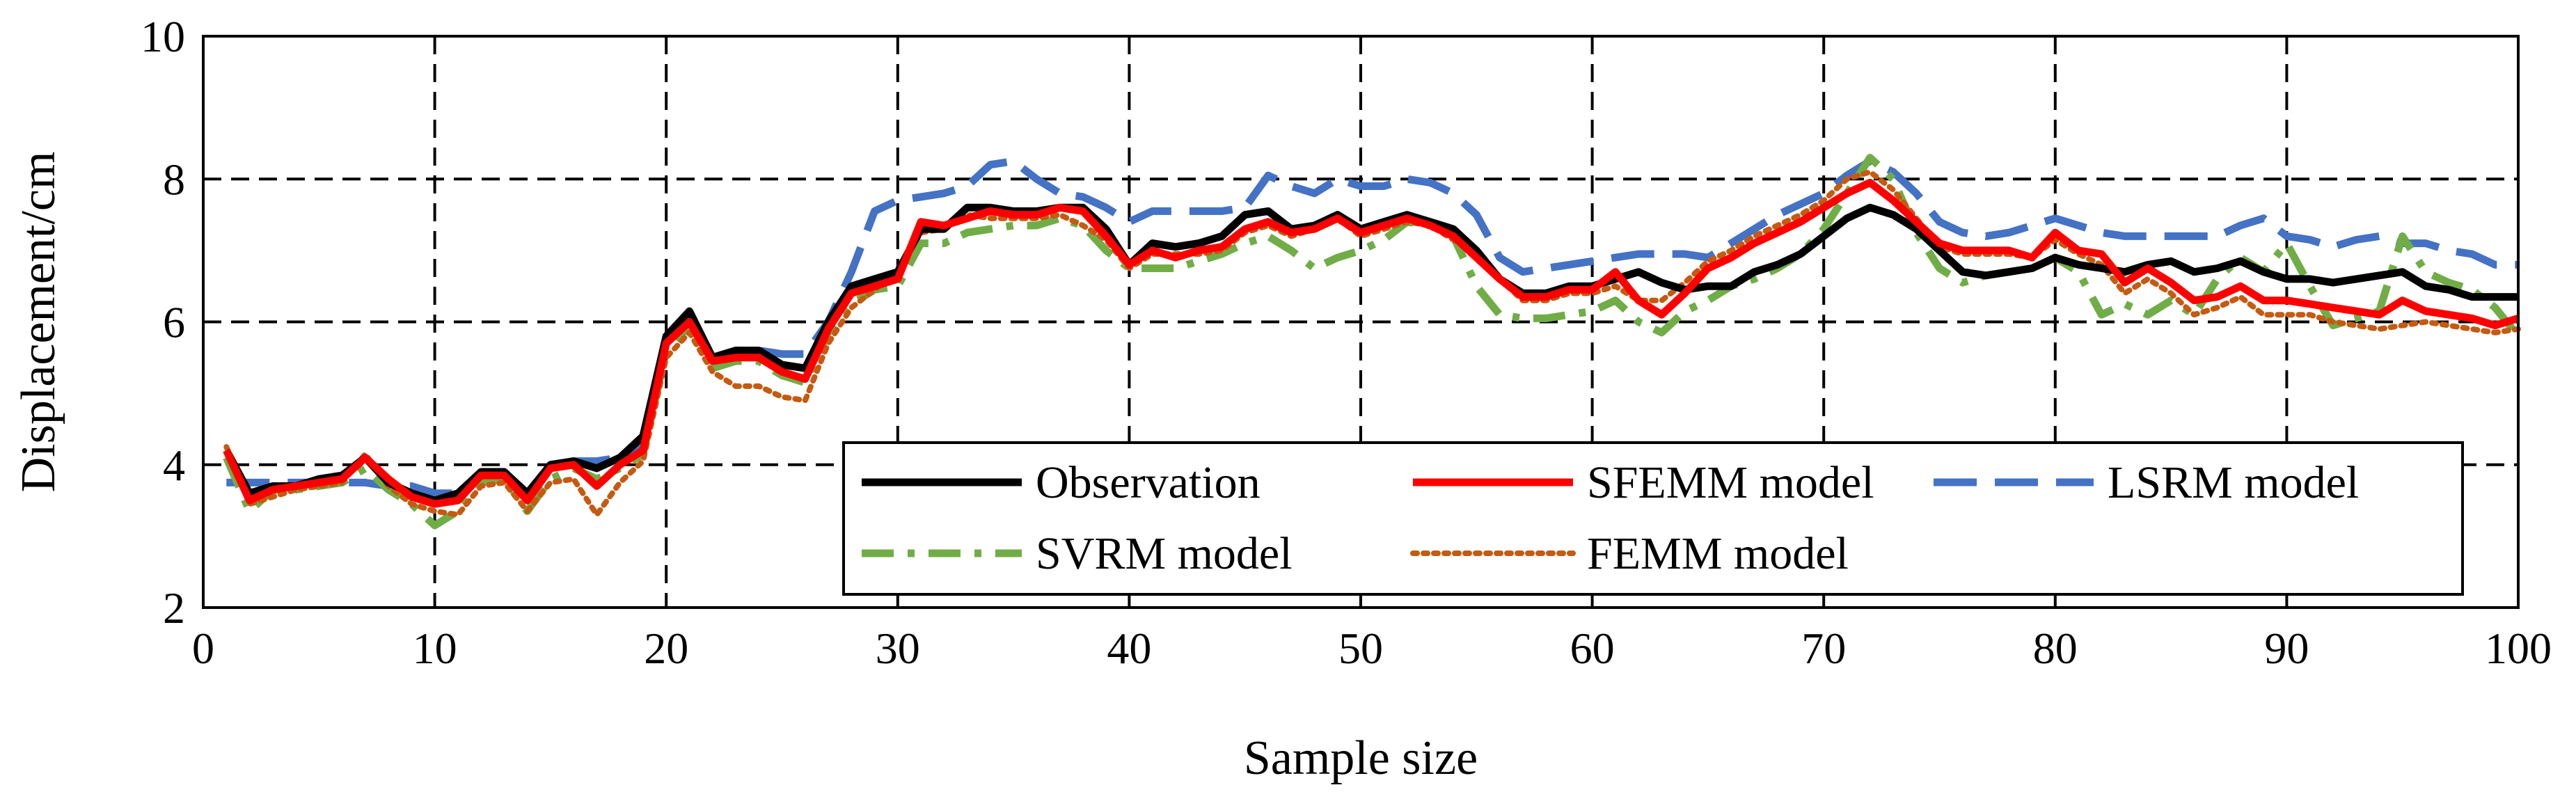 This screenshot has height=808, width=2576. What do you see at coordinates (666, 648) in the screenshot?
I see `x-tick-label: 20` at bounding box center [666, 648].